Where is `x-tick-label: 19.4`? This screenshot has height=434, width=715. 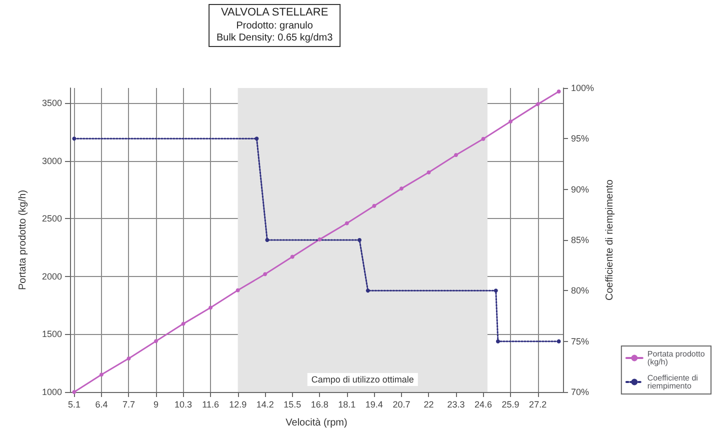
x-tick-label: 19.4 is located at coordinates (374, 405).